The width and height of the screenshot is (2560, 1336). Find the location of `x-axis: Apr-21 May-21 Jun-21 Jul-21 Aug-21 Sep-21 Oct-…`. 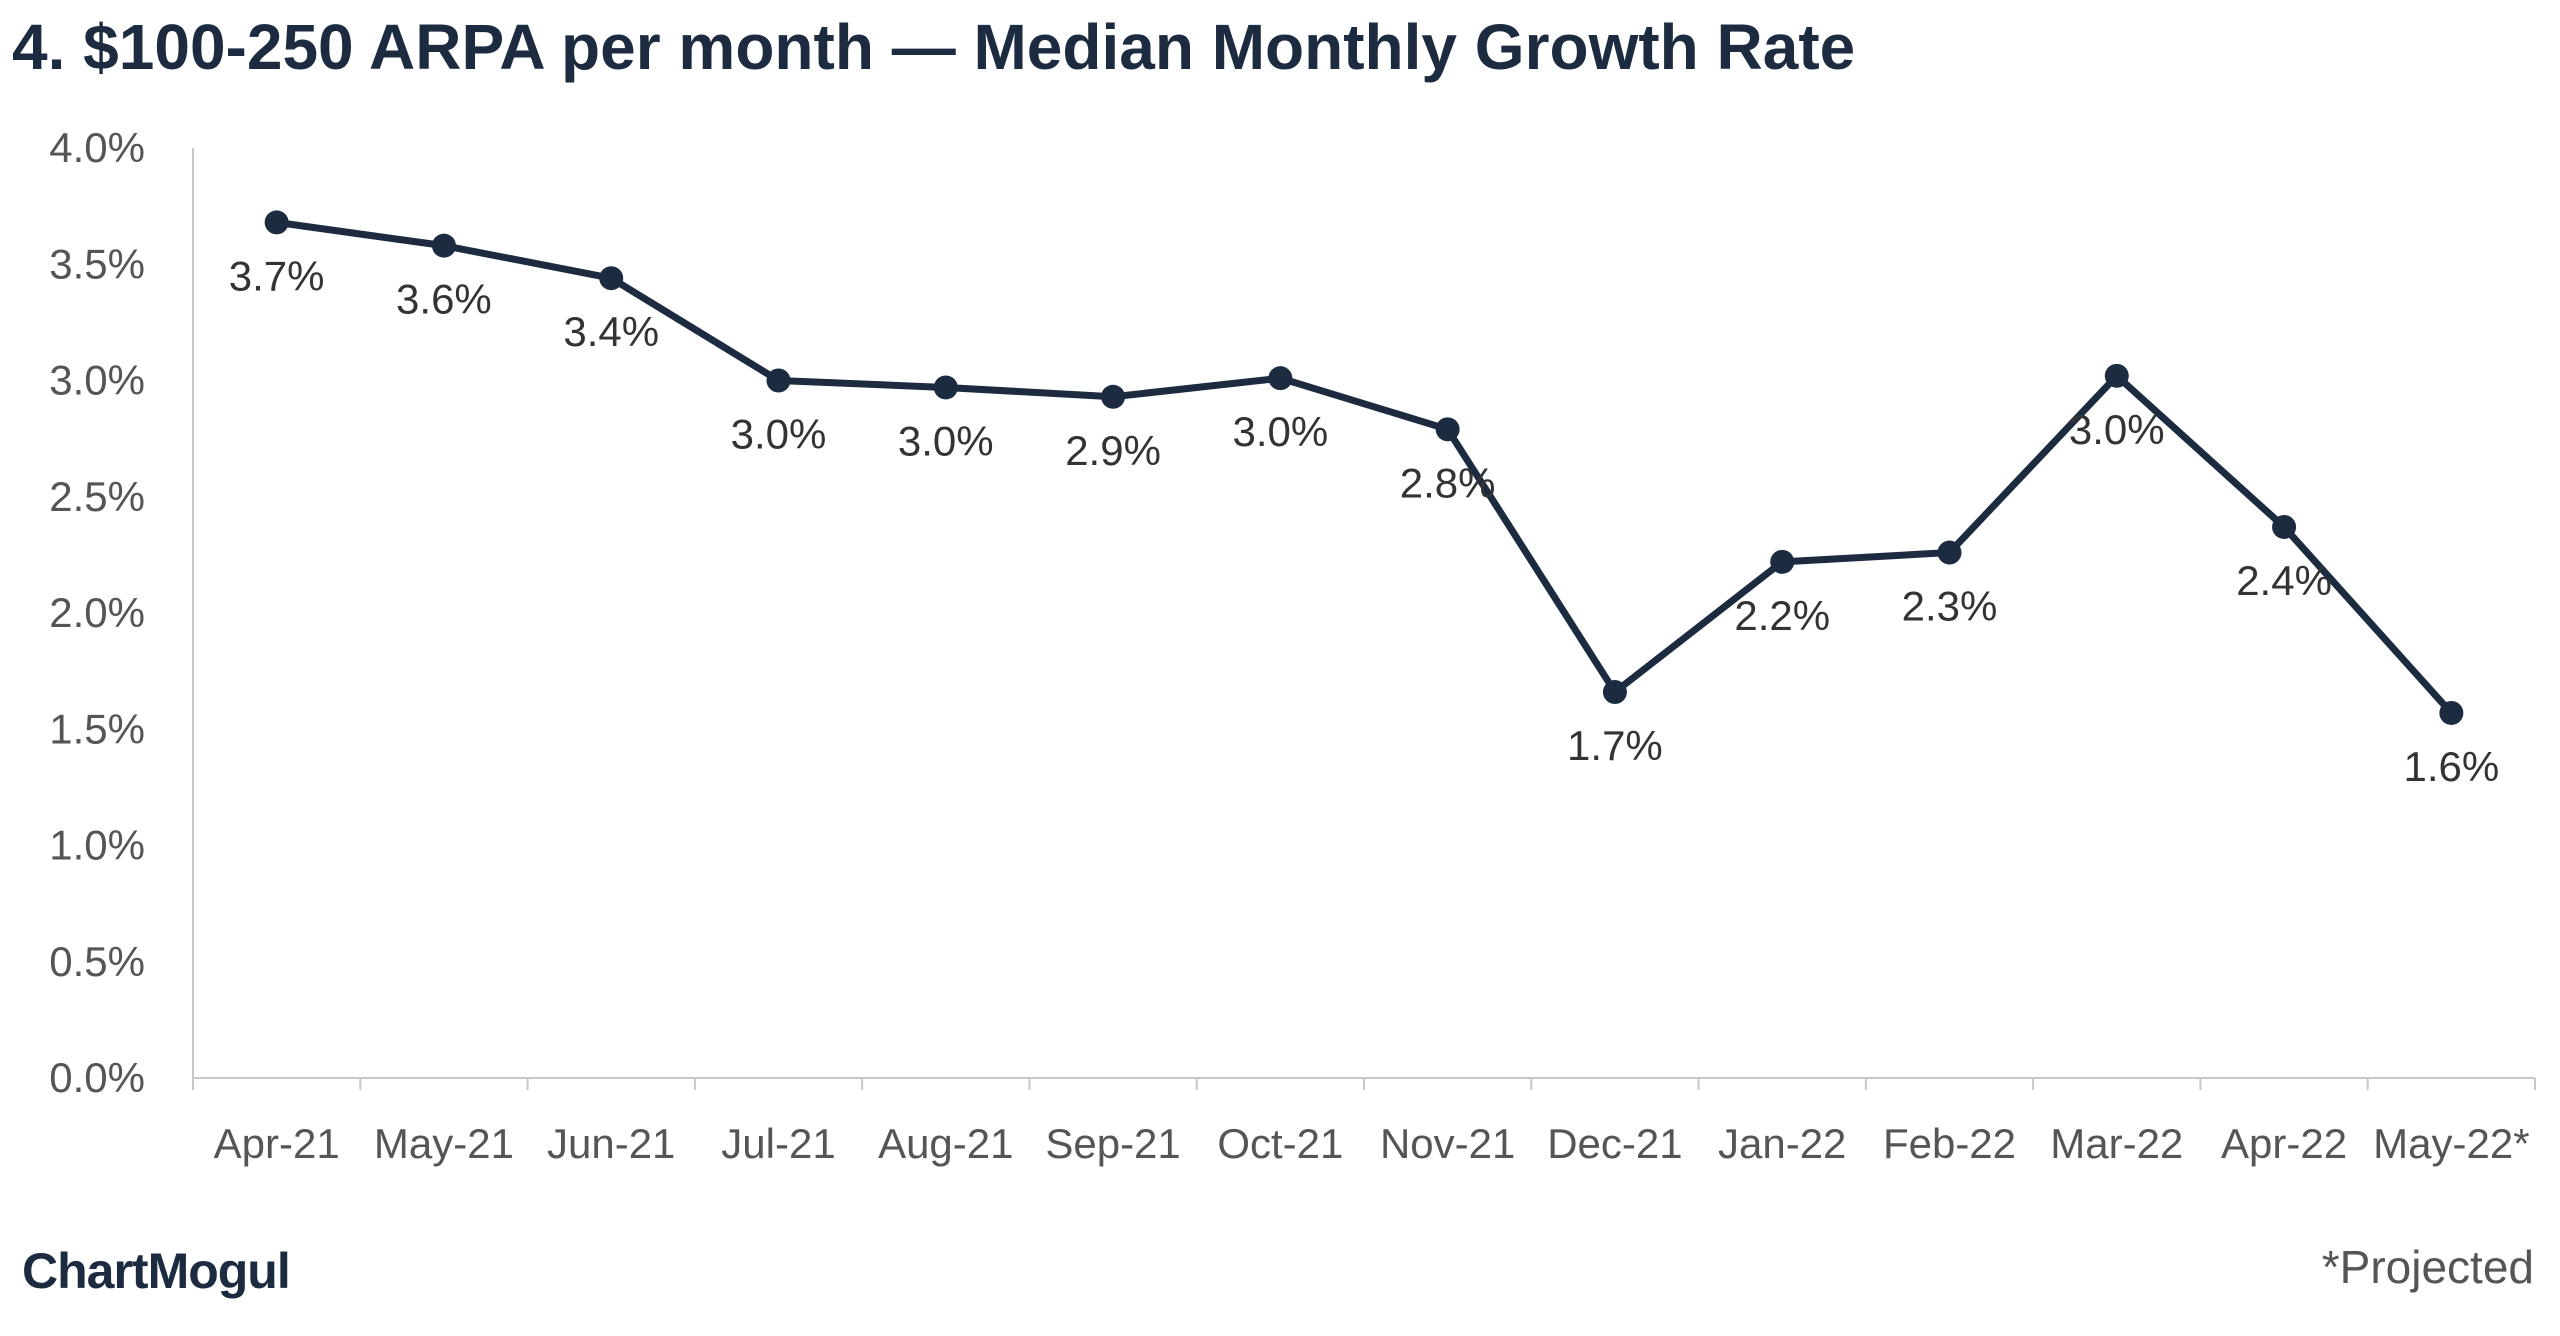

x-axis: Apr-21 May-21 Jun-21 Jul-21 Aug-21 Sep-21 Oct-… is located at coordinates (1364, 1122).